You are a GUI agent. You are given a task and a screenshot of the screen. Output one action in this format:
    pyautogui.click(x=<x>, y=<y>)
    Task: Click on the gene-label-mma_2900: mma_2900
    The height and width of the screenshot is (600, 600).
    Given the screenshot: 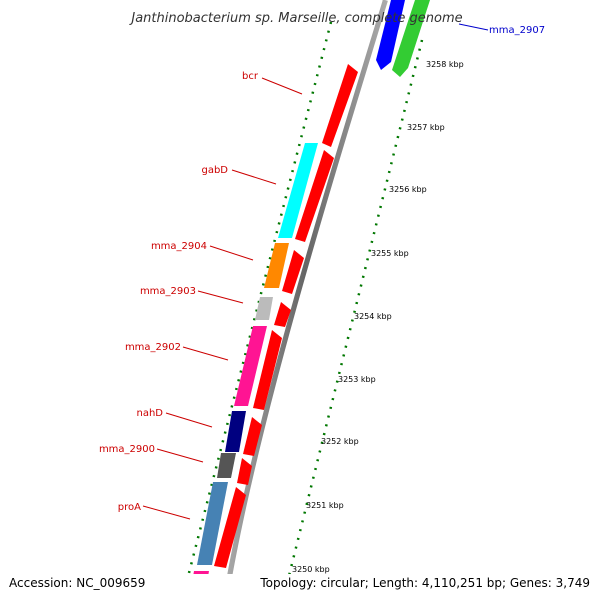 What is the action you would take?
    pyautogui.click(x=127, y=449)
    